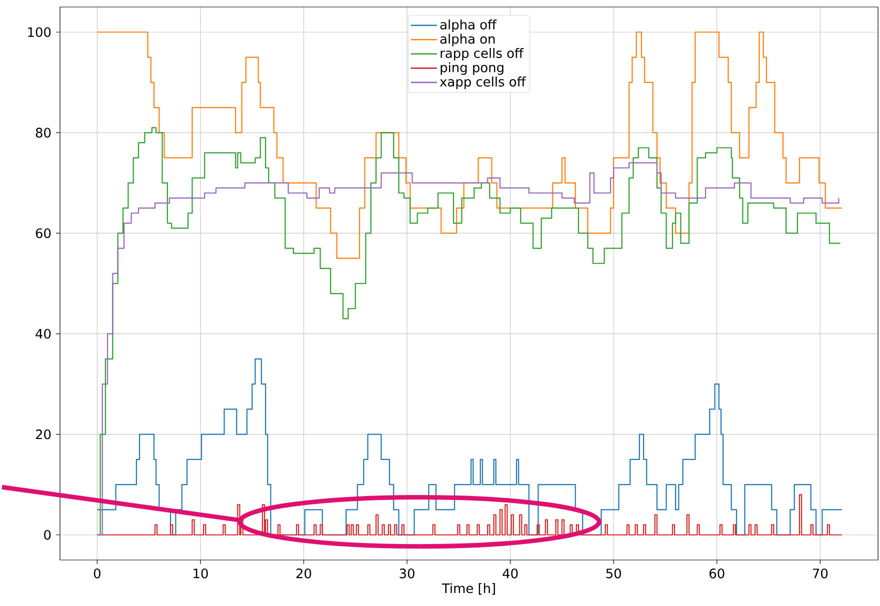  I want to click on x-tick-label: 20, so click(304, 573).